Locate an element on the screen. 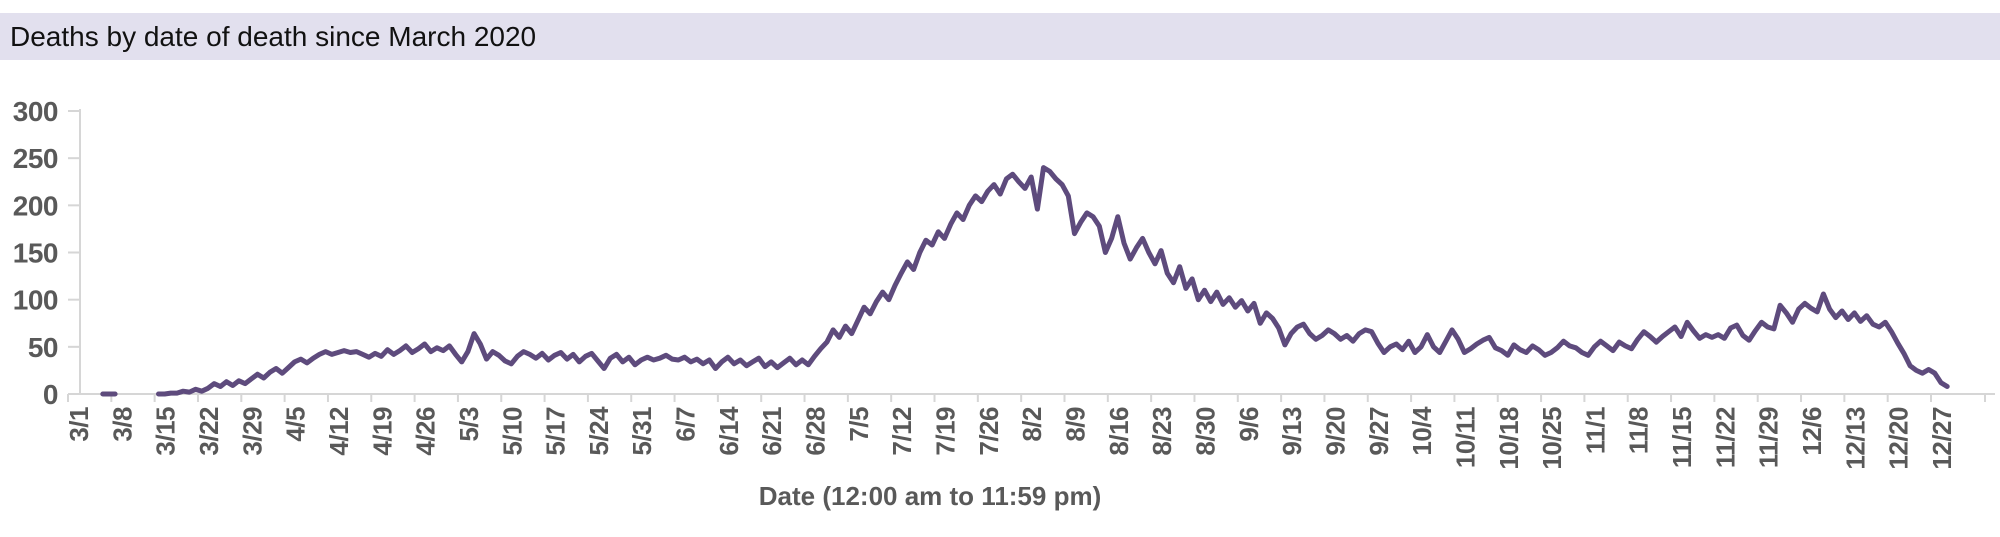  x-tick-label: 11/8 is located at coordinates (1639, 430).